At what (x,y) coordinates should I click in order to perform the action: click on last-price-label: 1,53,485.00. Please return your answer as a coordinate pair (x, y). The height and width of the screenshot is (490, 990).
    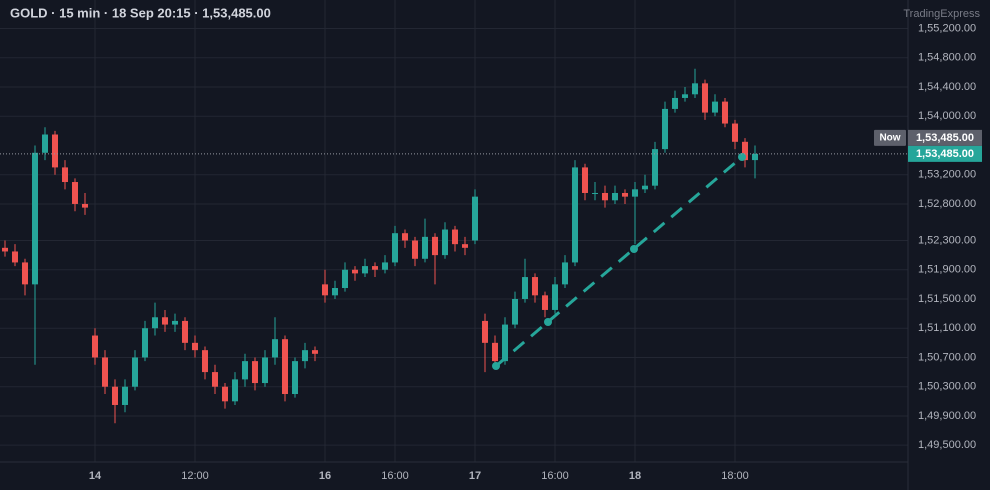
    Looking at the image, I should click on (945, 154).